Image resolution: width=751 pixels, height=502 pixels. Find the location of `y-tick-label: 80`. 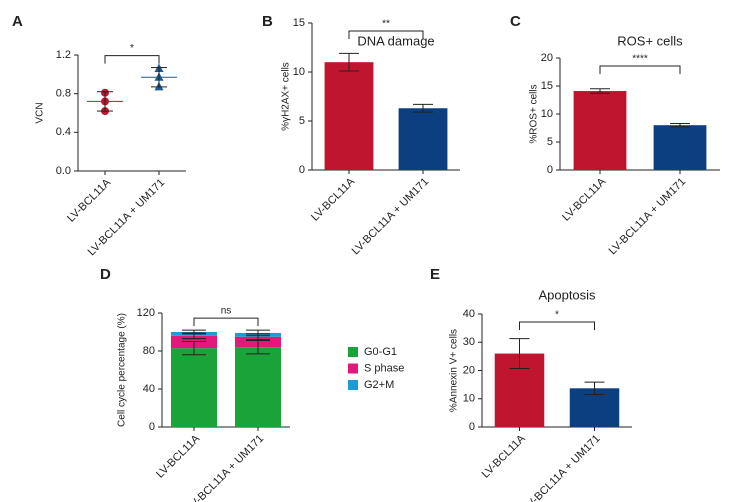

y-tick-label: 80 is located at coordinates (149, 351).